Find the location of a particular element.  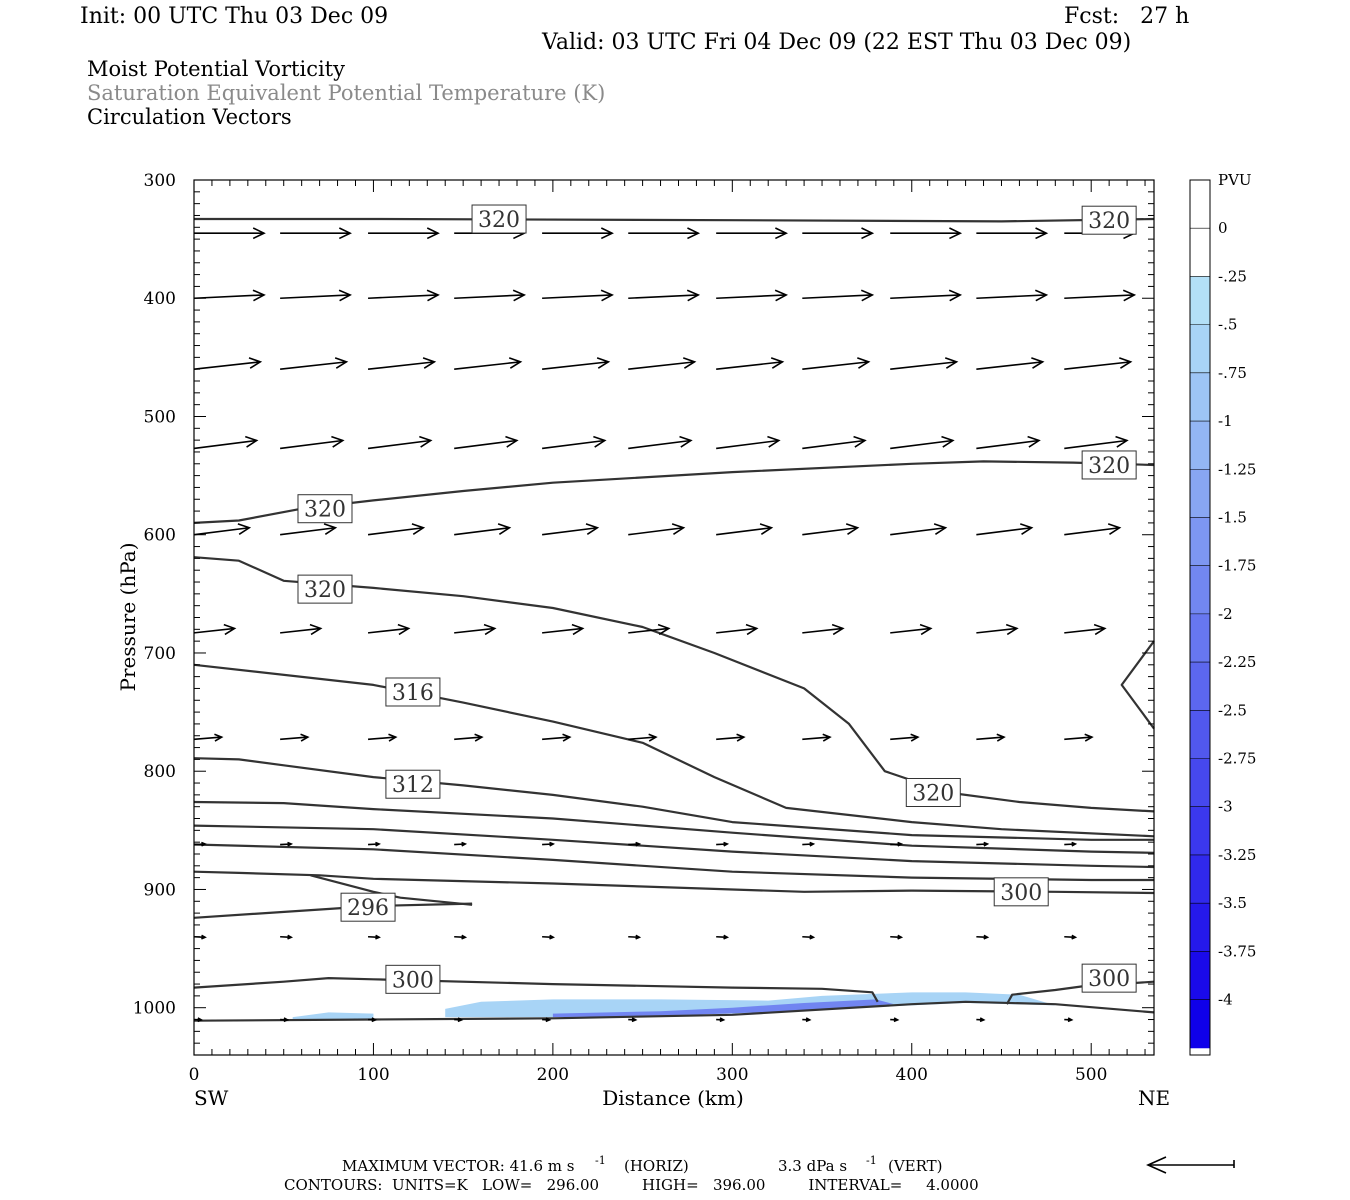

colorbar-label: -.5 is located at coordinates (1227, 325).